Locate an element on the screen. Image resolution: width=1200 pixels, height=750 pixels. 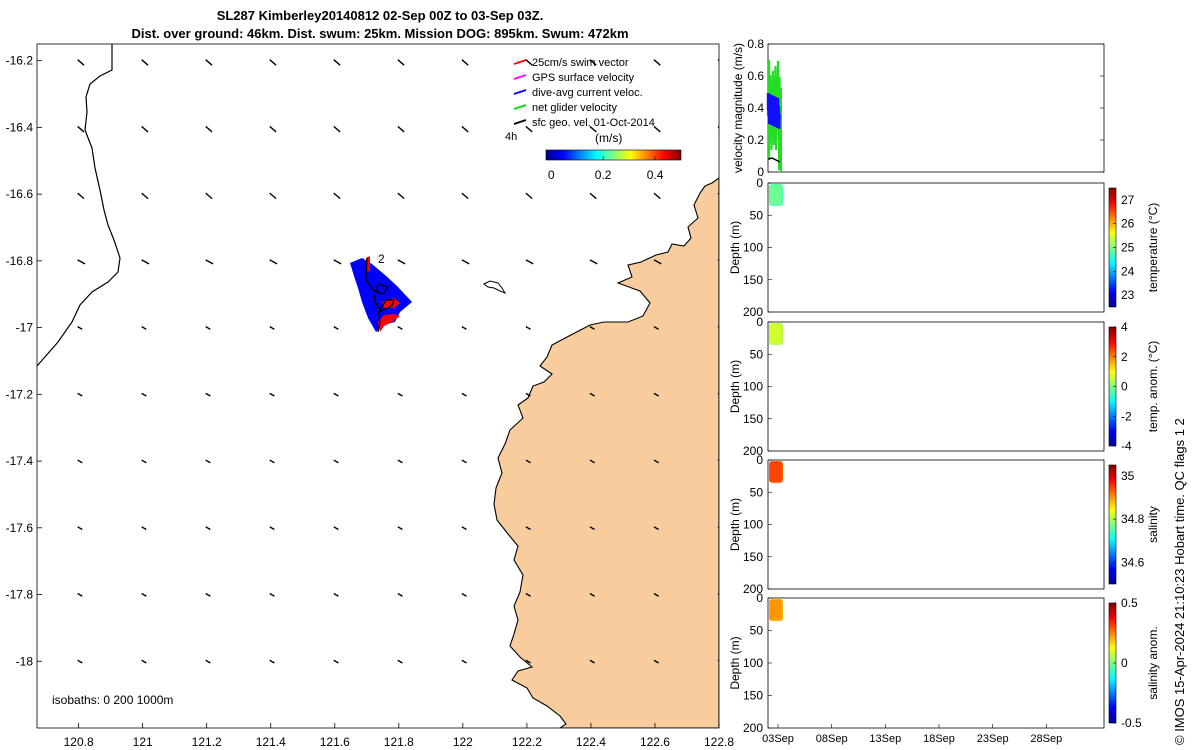
profile-colorbar-tick-label: 23 is located at coordinates (1128, 295).